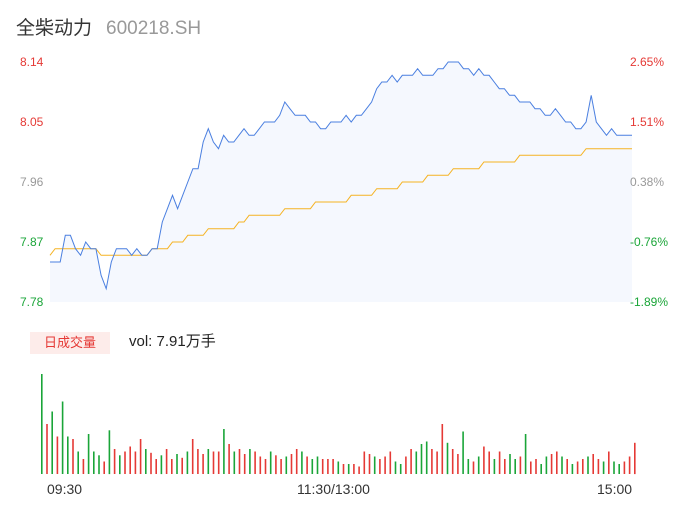 The image size is (686, 524). I want to click on x-axis-label-midday: 11:30/13:00, so click(333, 489).